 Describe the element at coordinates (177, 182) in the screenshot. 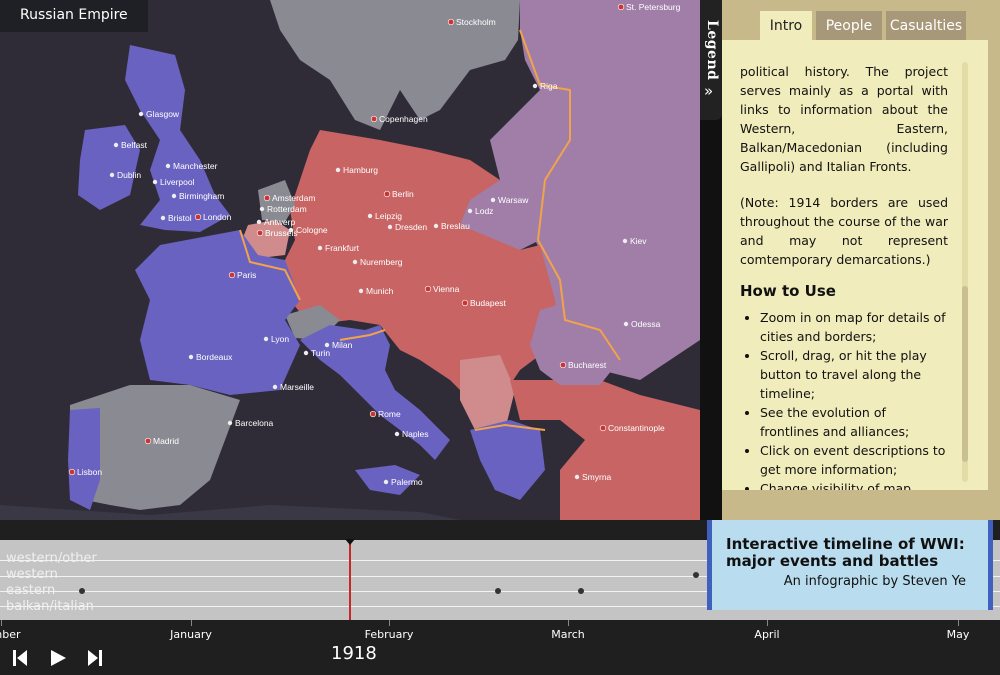

I see `city-label: Liverpool` at that location.